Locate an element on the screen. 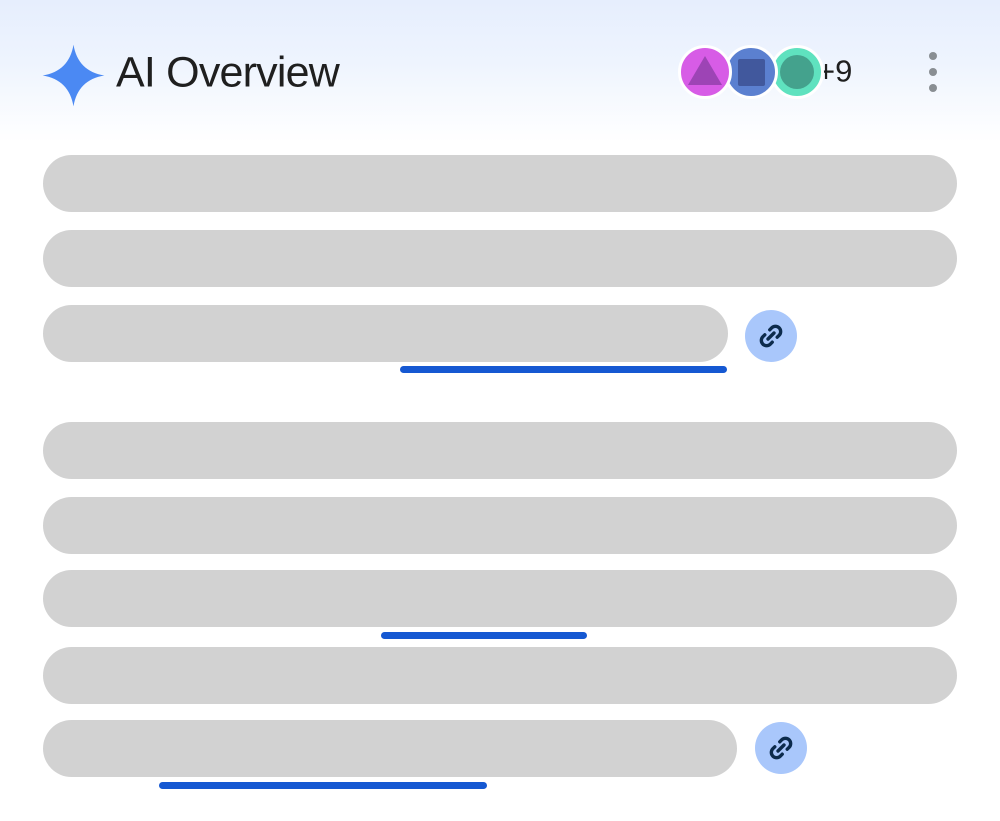  page-title: AI Overview is located at coordinates (228, 72).